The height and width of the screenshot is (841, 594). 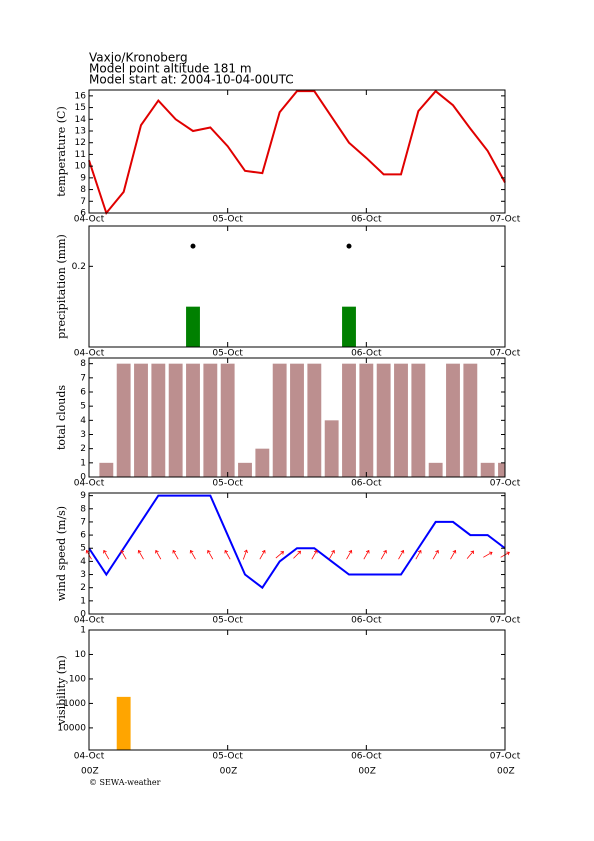 I want to click on y-tick-label: 5, so click(x=83, y=407).